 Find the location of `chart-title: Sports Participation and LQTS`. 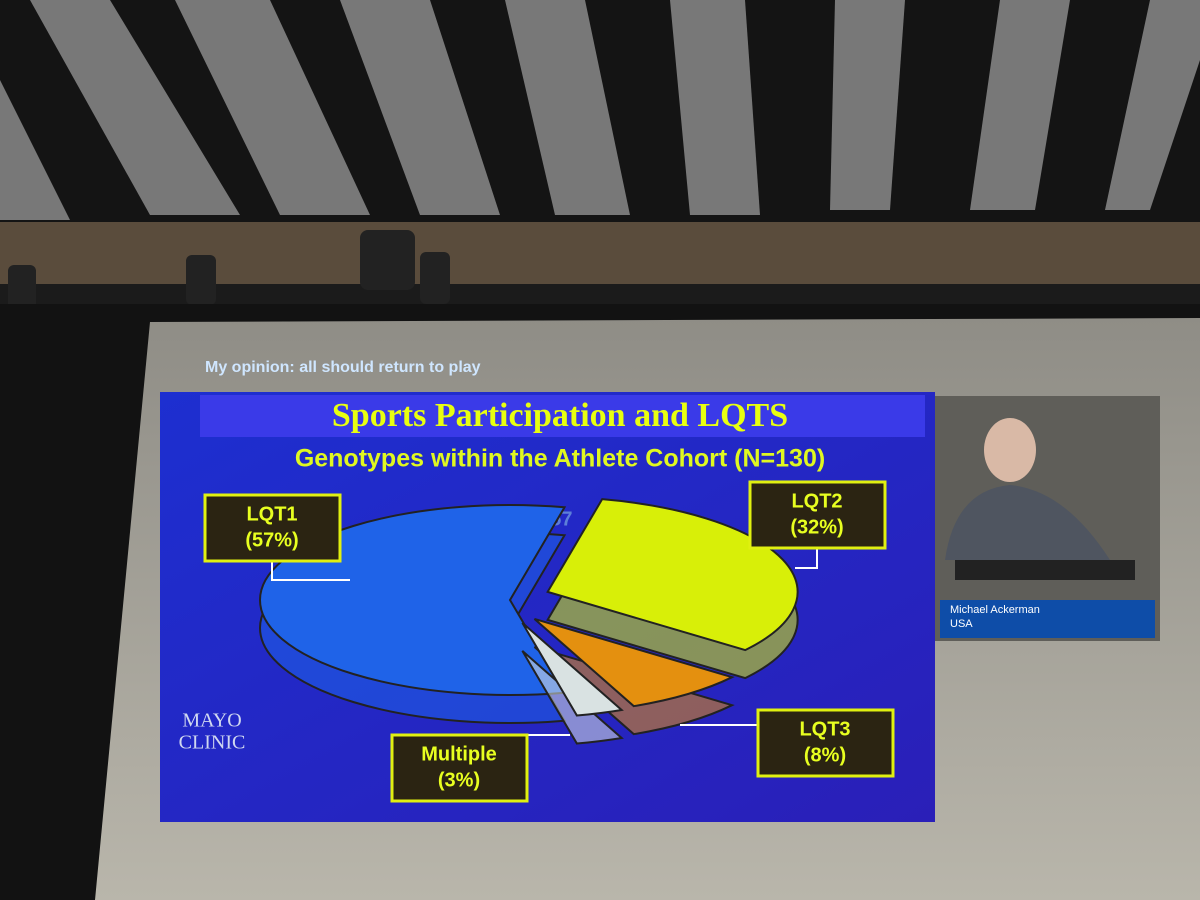

chart-title: Sports Participation and LQTS is located at coordinates (560, 415).